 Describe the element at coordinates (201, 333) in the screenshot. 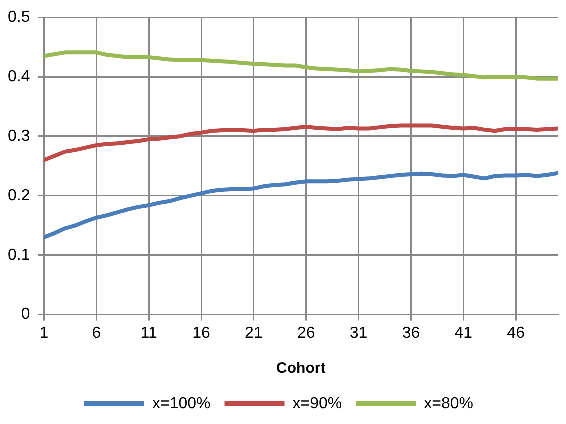

I see `x-tick-label: 16` at that location.